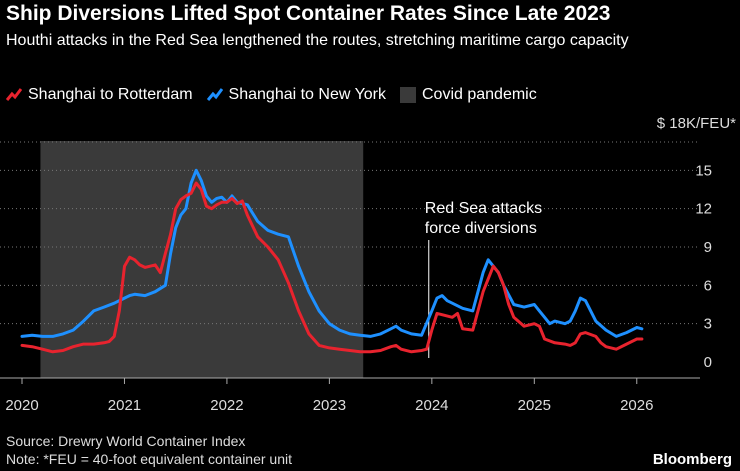  I want to click on legend-swatch-newyork, so click(214, 94).